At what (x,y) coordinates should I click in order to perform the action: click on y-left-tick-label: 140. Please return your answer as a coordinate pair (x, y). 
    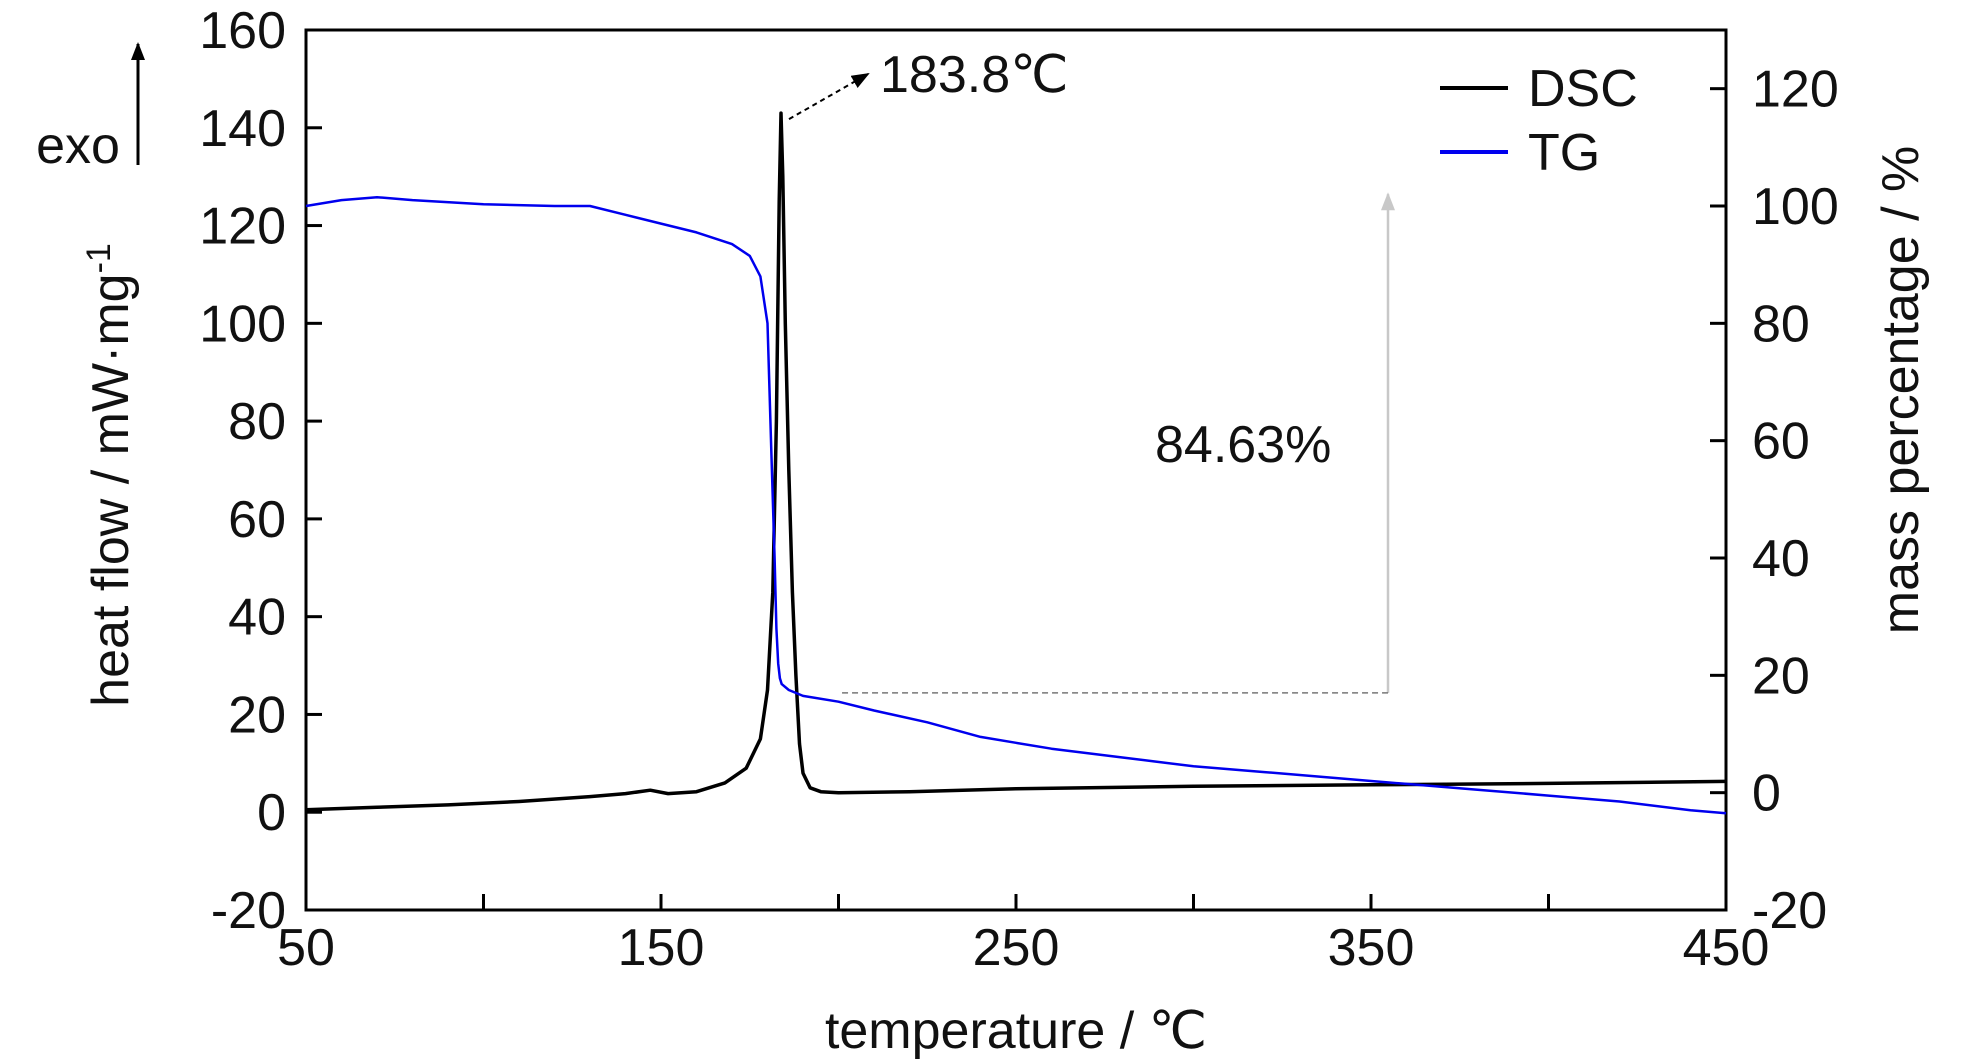
    Looking at the image, I should click on (242, 129).